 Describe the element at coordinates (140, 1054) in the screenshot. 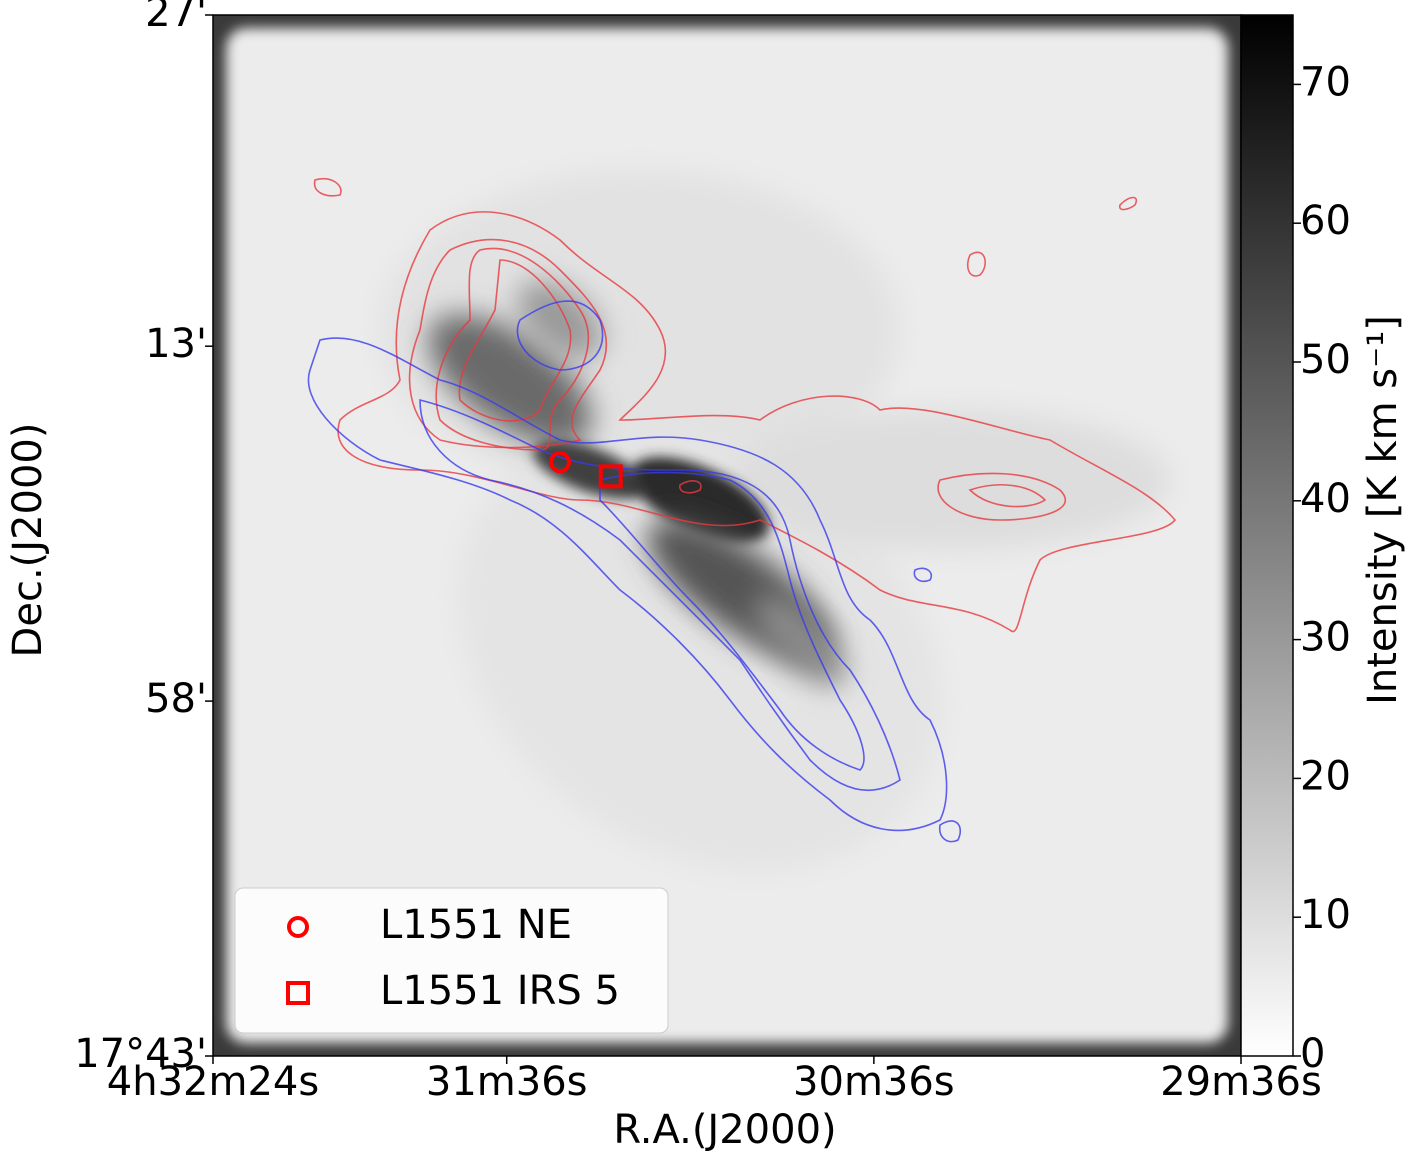

I see `y-tick-label: 17°43'` at that location.